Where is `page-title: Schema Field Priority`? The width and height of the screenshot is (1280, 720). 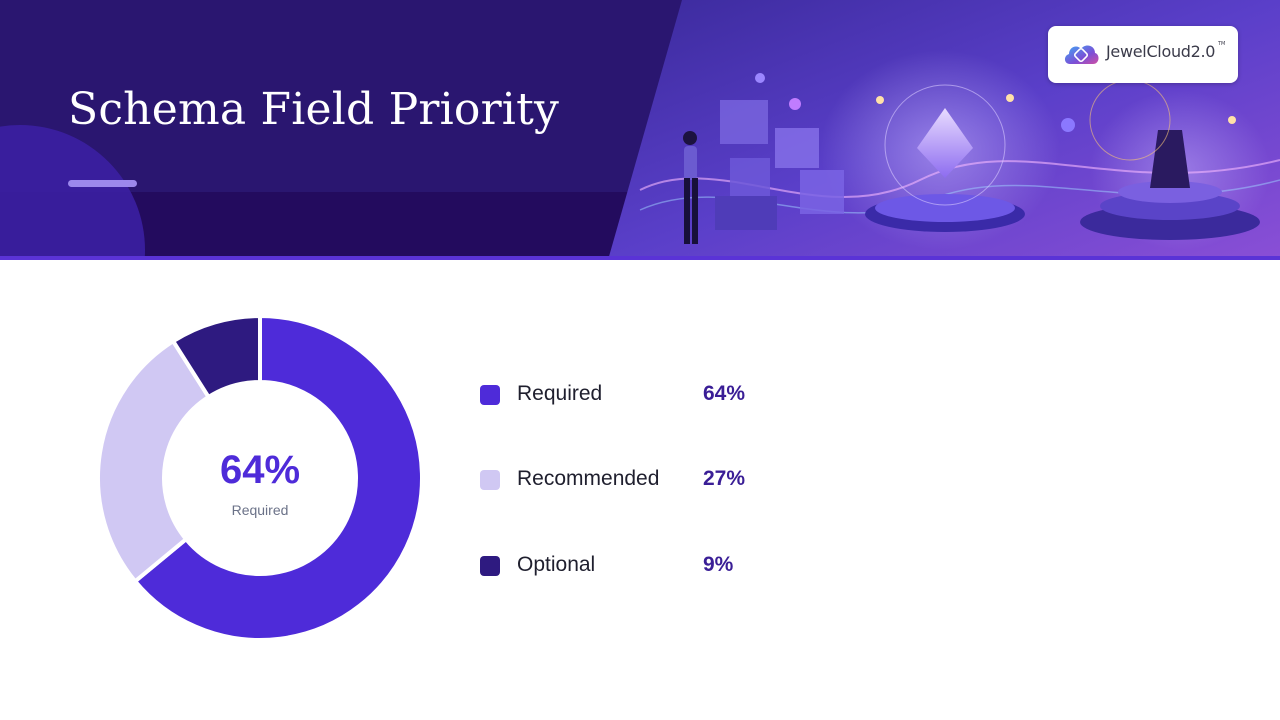
page-title: Schema Field Priority is located at coordinates (314, 109).